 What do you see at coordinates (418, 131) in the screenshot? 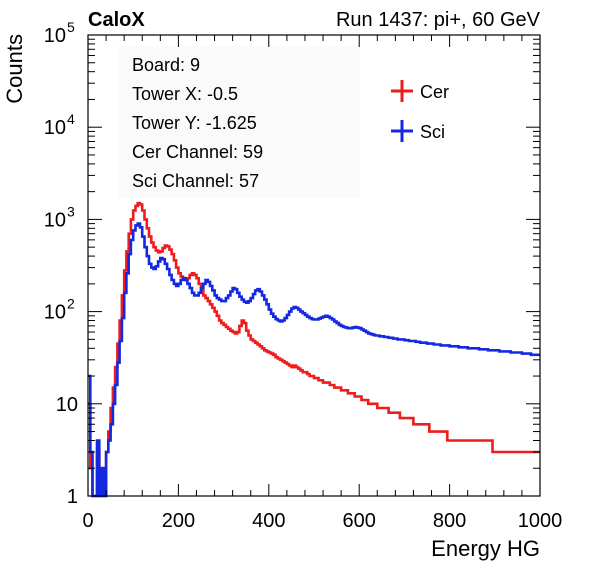
I see `legend-entry-sci: Sci` at bounding box center [418, 131].